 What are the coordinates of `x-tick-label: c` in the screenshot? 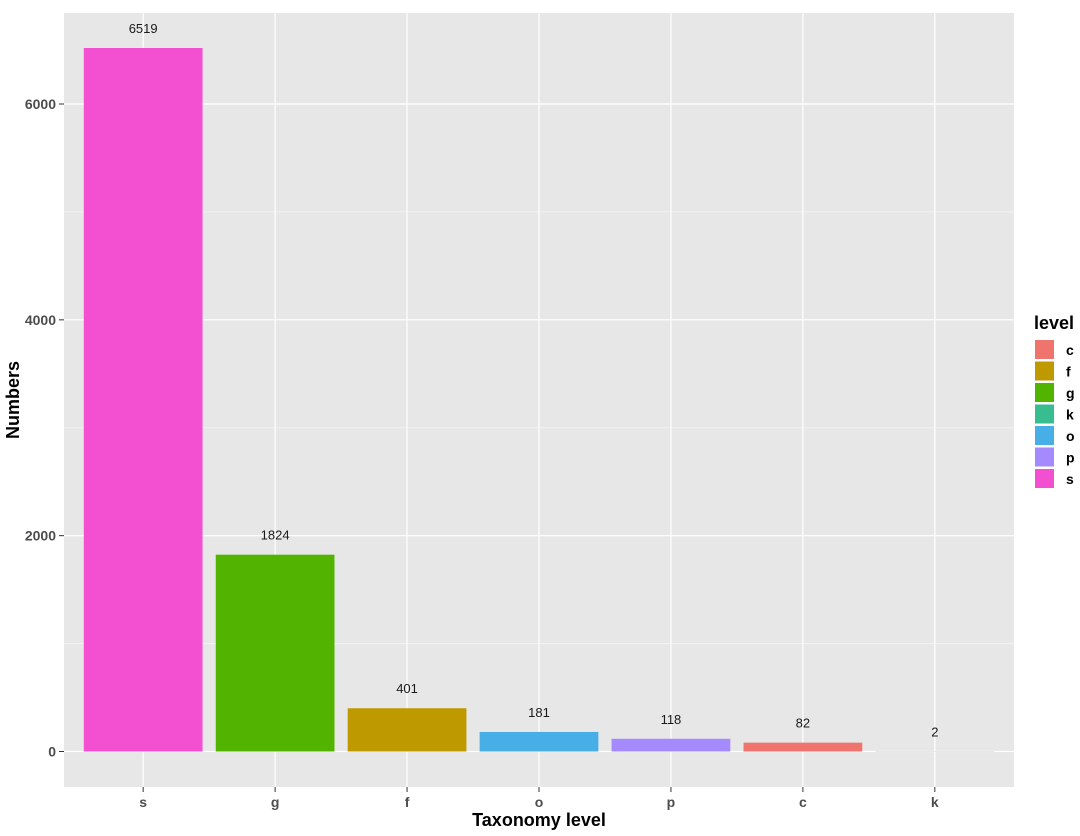 It's located at (803, 802).